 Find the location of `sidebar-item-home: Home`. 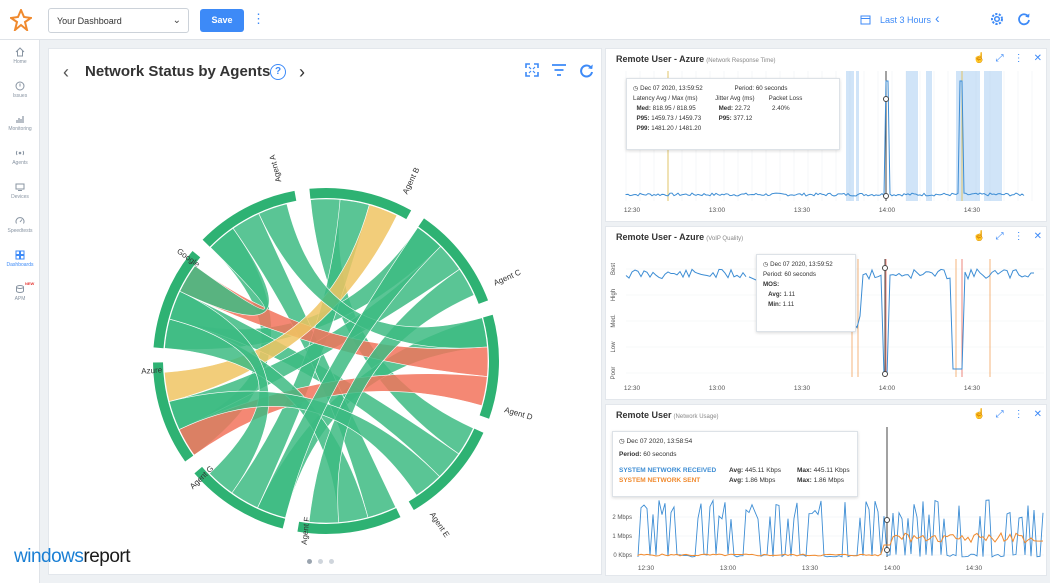

sidebar-item-home: Home is located at coordinates (20, 56).